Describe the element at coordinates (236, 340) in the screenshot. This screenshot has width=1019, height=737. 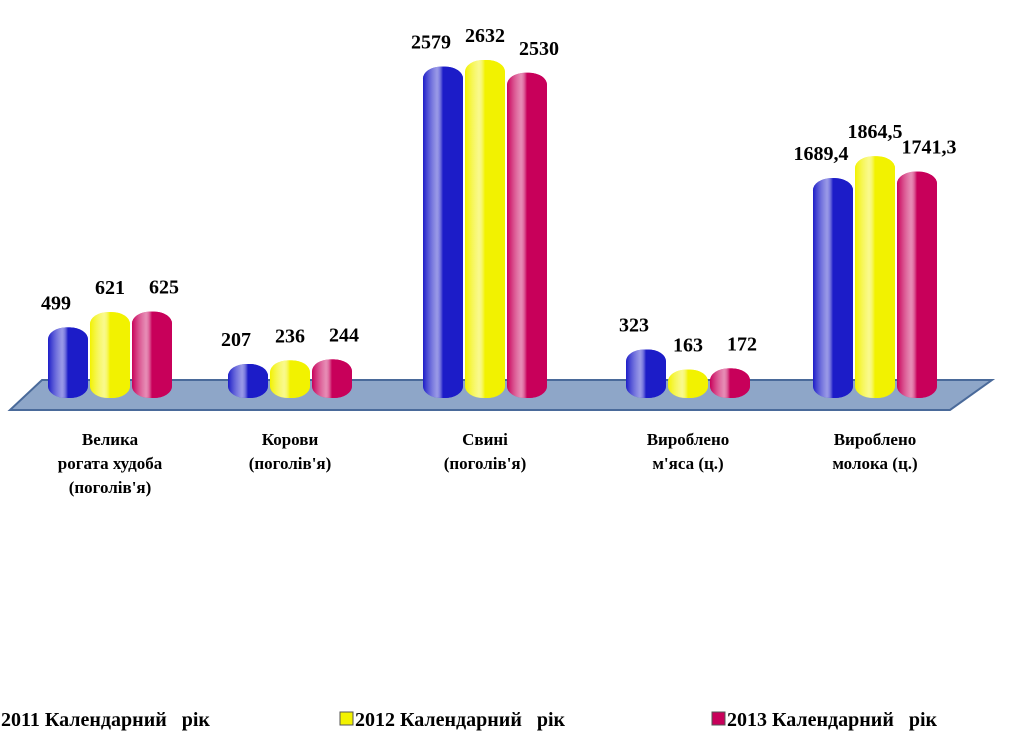
I see `data-label: 207` at that location.